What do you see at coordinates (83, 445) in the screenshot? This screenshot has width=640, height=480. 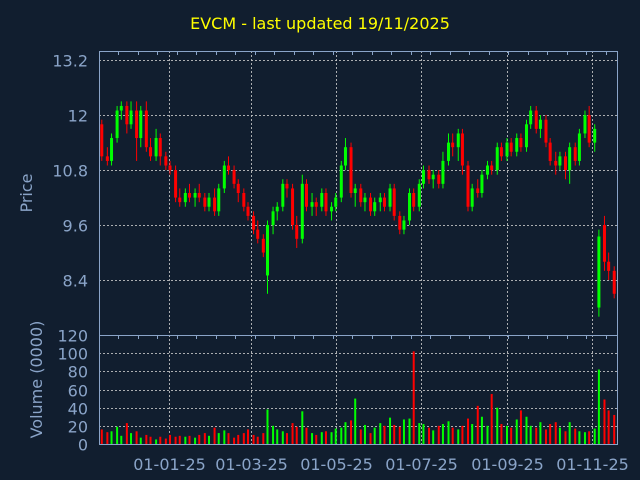 I see `volume-tick-label: 0` at bounding box center [83, 445].